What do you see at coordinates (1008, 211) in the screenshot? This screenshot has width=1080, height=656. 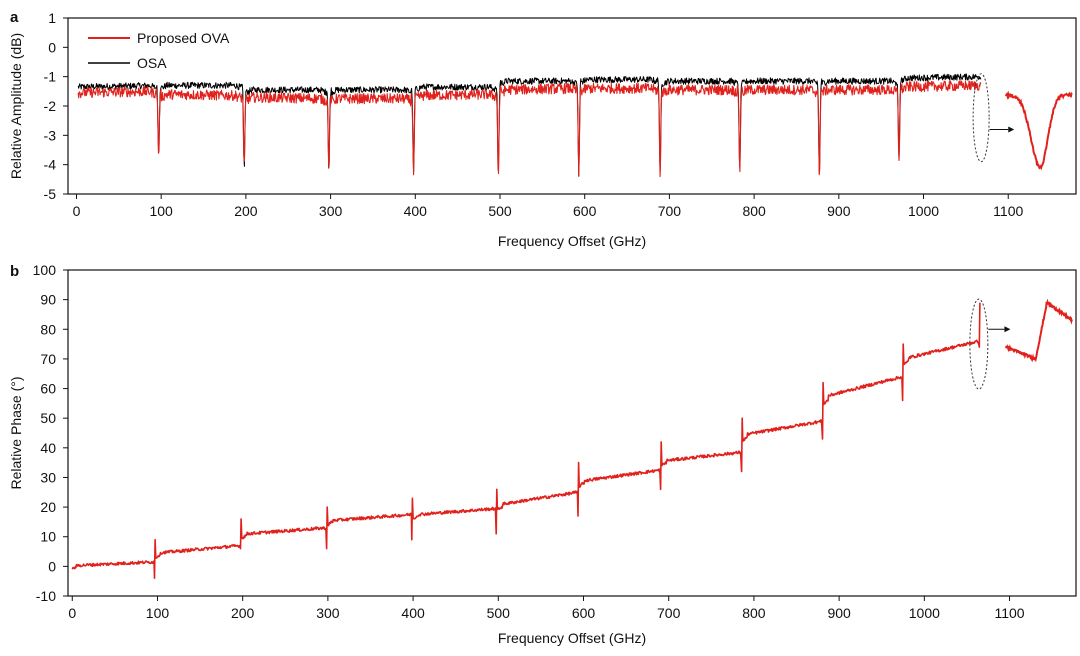 I see `panel-a-x-tick-label: 1100` at bounding box center [1008, 211].